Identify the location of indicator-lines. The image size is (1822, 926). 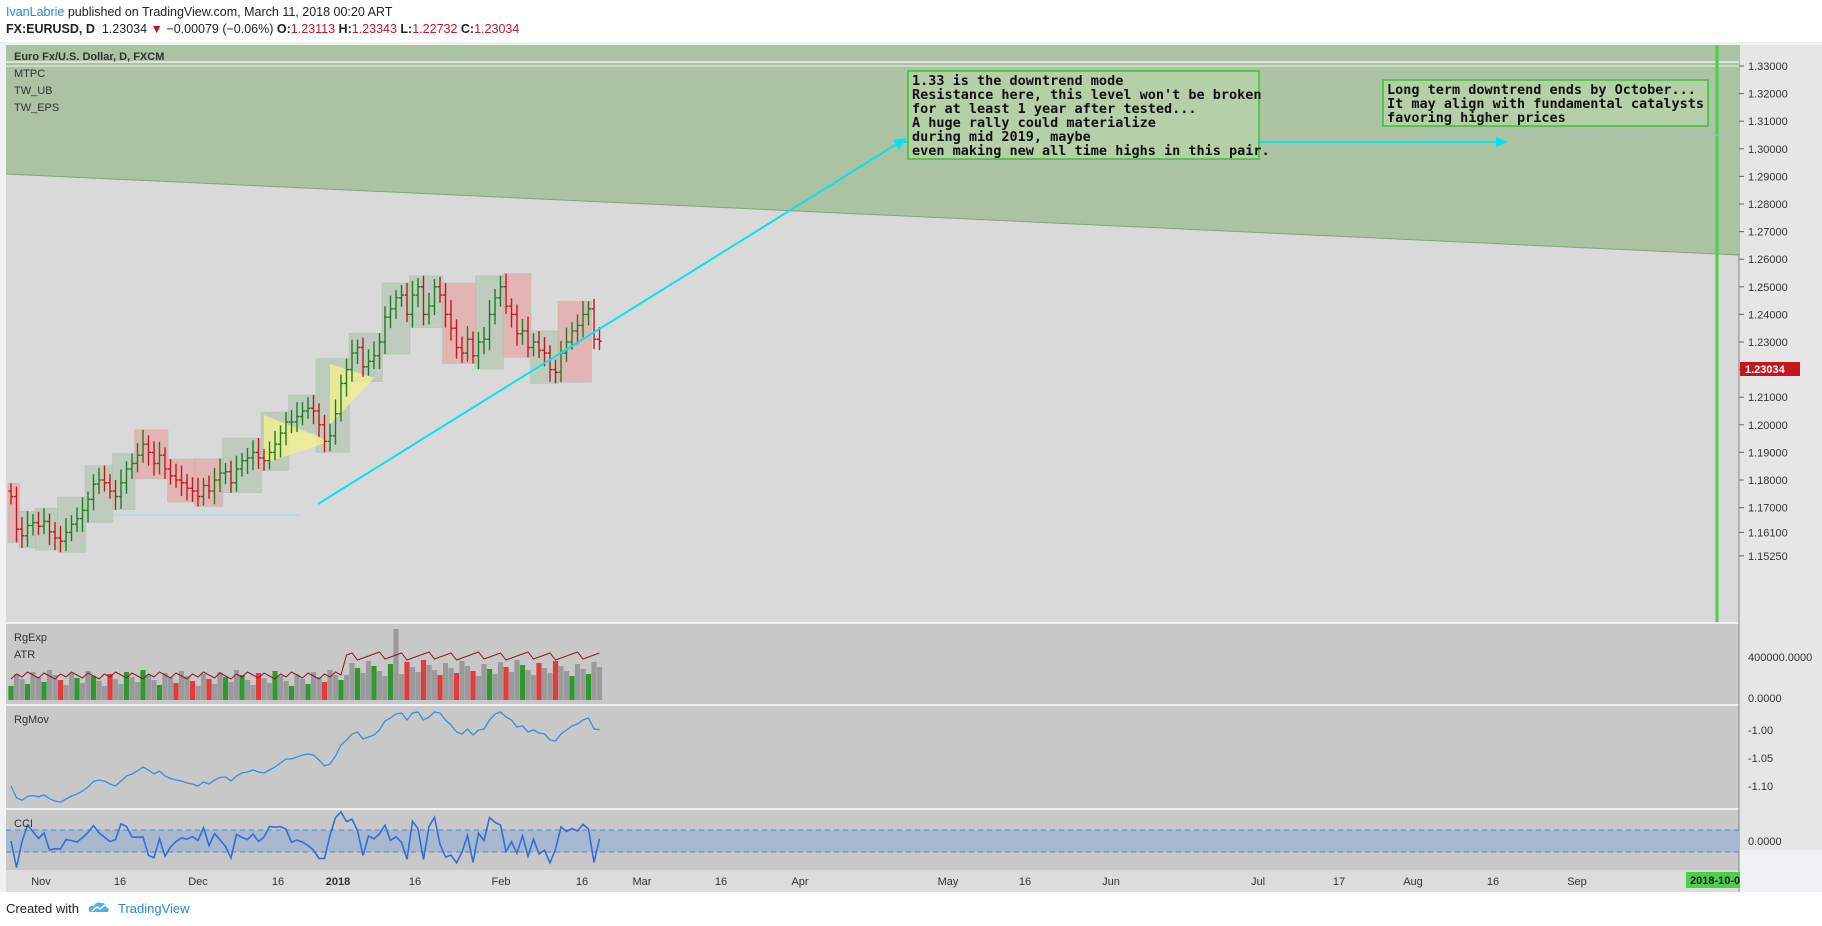
(305, 759).